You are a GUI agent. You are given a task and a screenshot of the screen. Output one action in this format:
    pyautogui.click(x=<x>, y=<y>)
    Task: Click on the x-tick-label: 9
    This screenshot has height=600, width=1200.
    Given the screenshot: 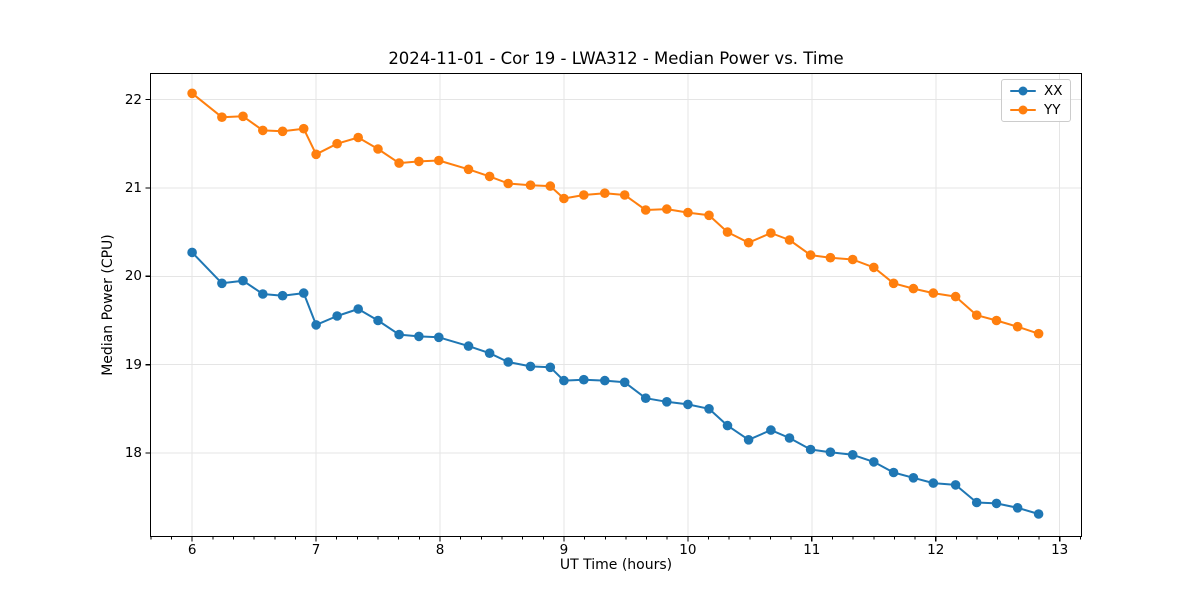 What is the action you would take?
    pyautogui.click(x=564, y=550)
    